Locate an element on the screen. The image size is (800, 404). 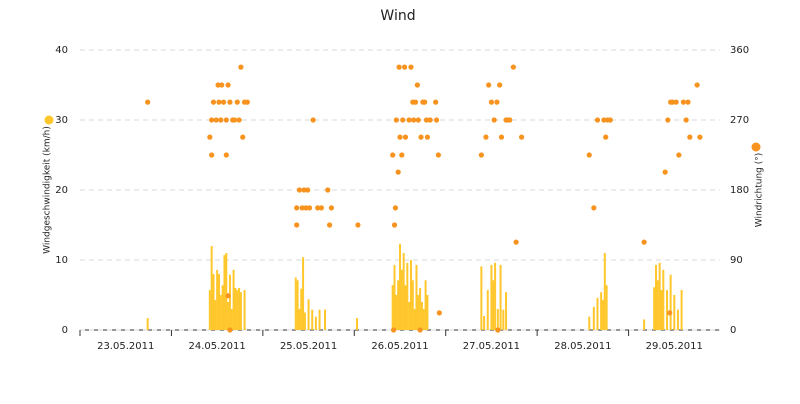
y-tick-label: 40 is located at coordinates (61, 50).